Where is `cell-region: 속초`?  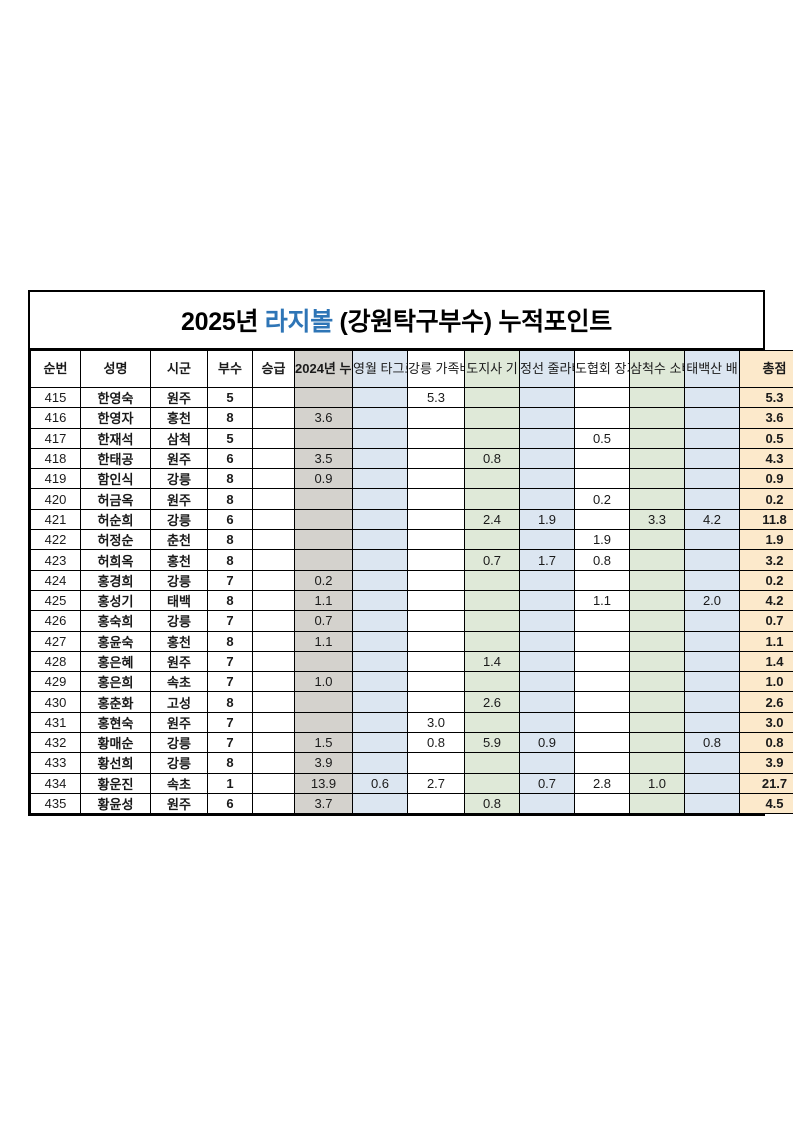 cell-region: 속초 is located at coordinates (179, 682).